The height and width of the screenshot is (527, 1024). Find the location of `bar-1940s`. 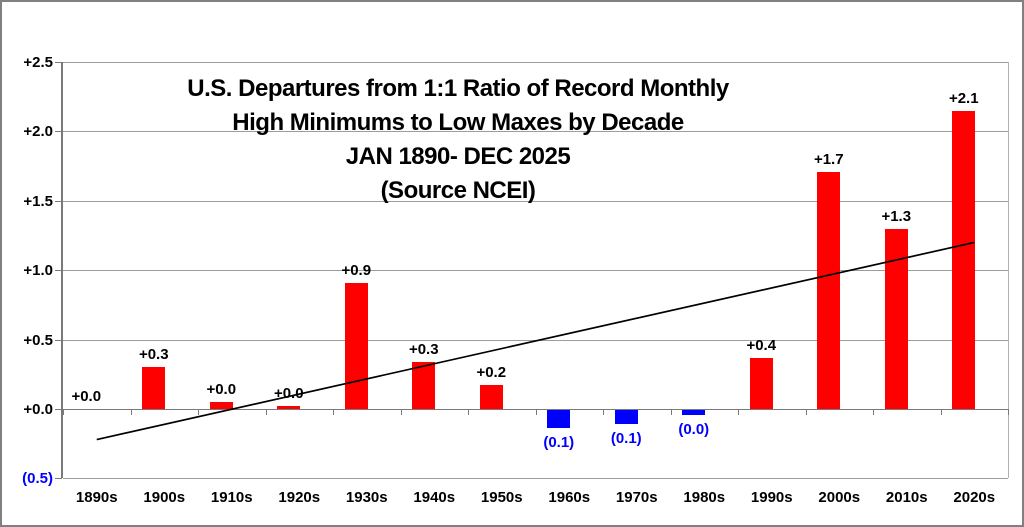

bar-1940s is located at coordinates (424, 385).